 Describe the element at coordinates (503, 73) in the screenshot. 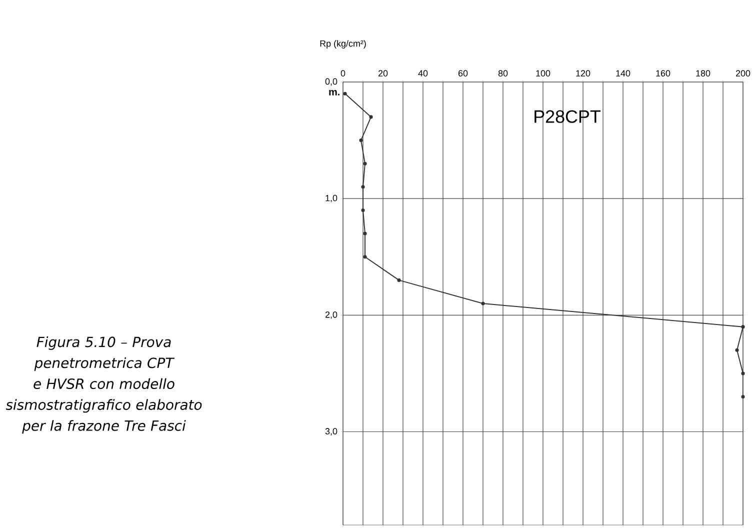

I see `x-tick-label: 80` at that location.